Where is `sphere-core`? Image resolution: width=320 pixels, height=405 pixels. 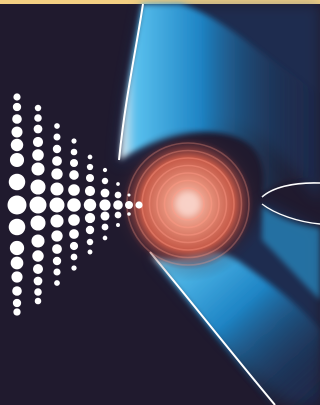 sphere-core is located at coordinates (188, 204).